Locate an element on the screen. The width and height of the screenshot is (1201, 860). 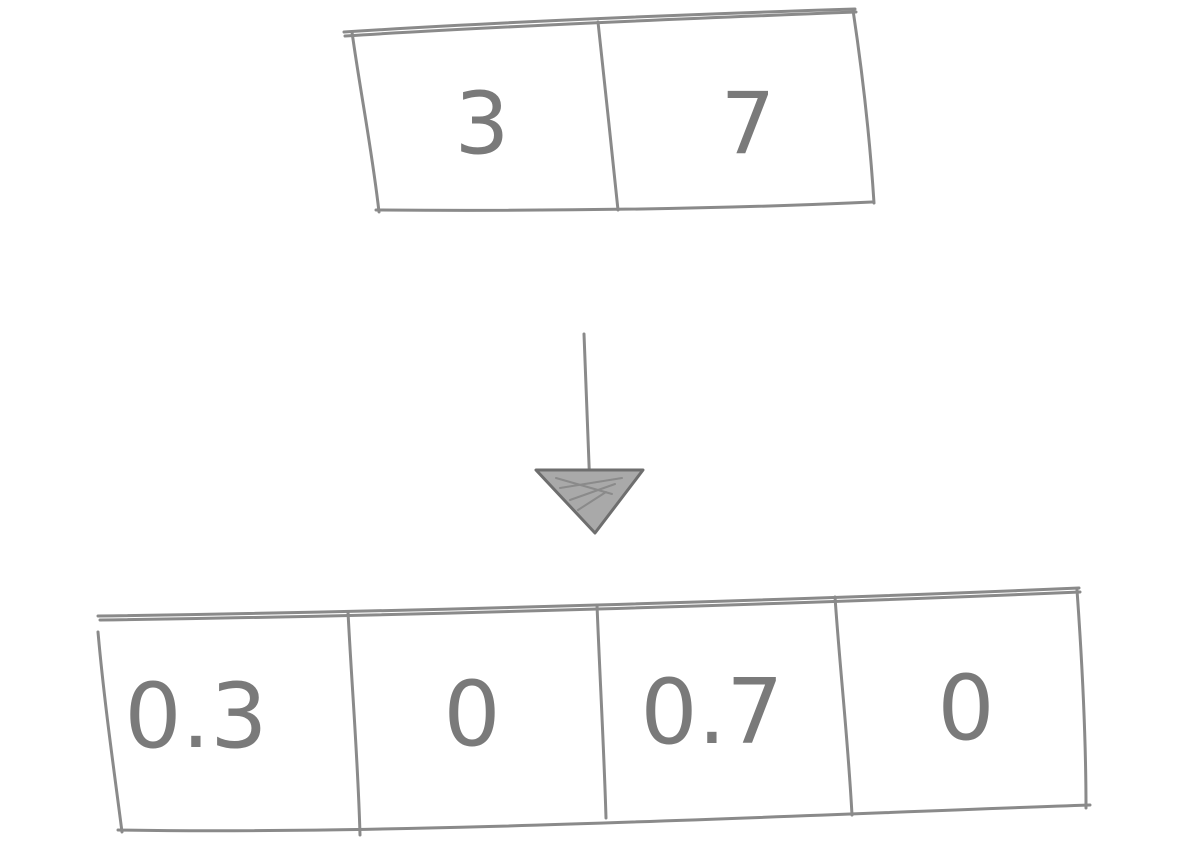
input-array: 3 7 is located at coordinates (609, 110).